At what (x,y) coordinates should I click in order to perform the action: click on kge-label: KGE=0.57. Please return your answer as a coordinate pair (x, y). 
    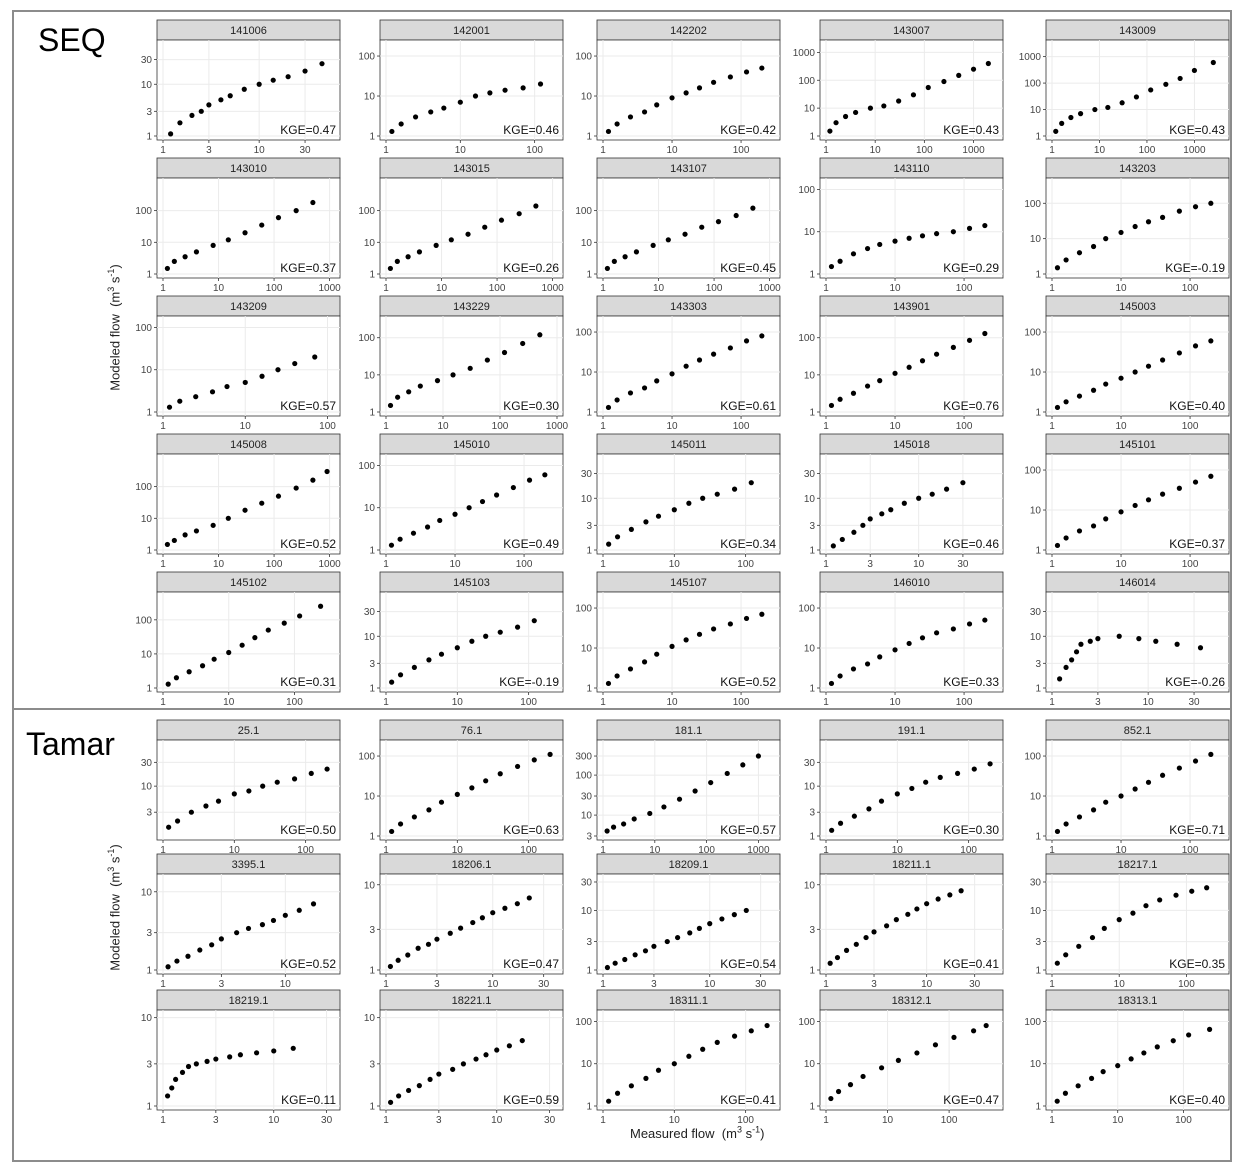
    Looking at the image, I should click on (748, 830).